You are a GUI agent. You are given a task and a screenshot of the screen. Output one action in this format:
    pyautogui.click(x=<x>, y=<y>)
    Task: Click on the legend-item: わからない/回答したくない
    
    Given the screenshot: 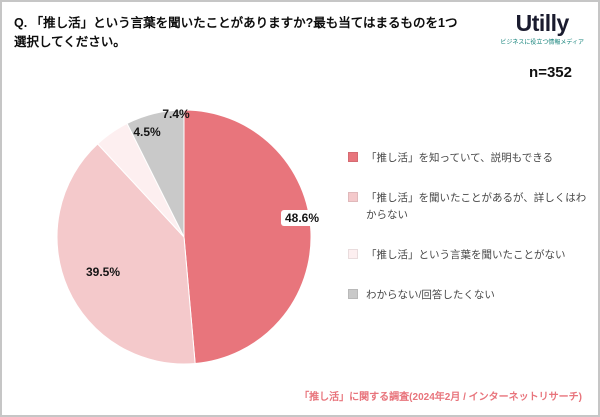 What is the action you would take?
    pyautogui.click(x=470, y=295)
    